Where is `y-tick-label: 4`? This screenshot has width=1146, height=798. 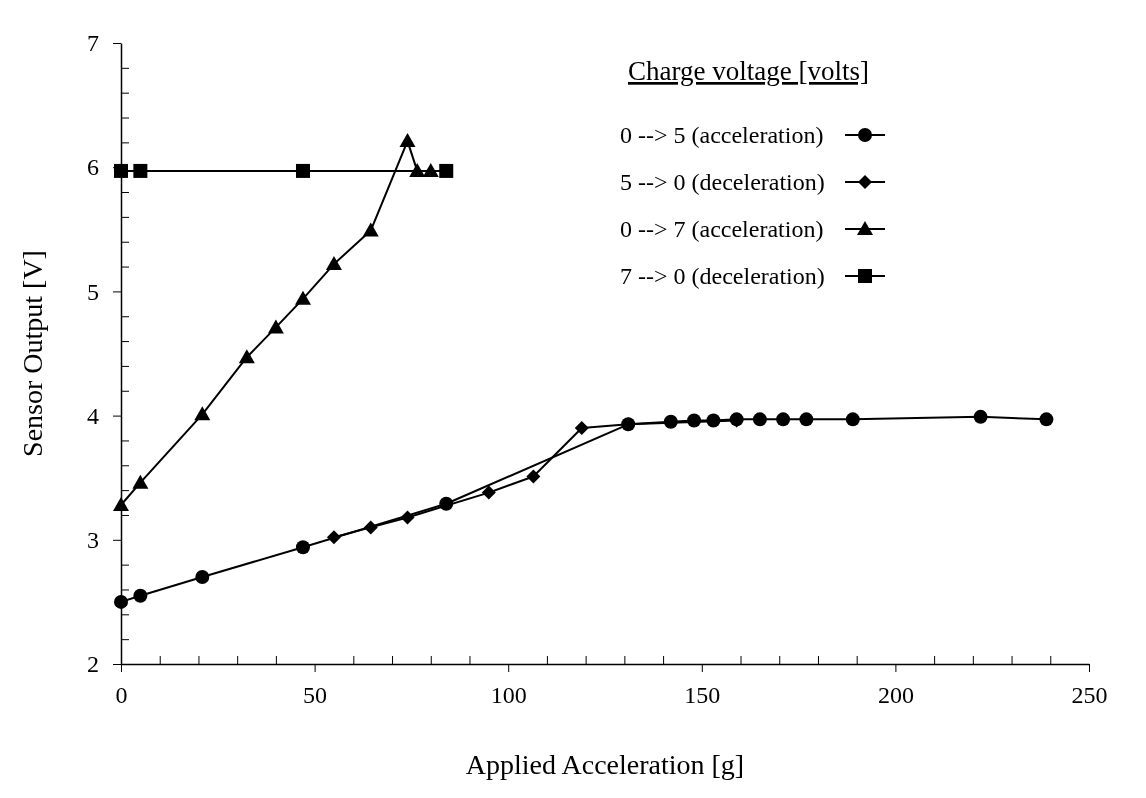 y-tick-label: 4 is located at coordinates (93, 415).